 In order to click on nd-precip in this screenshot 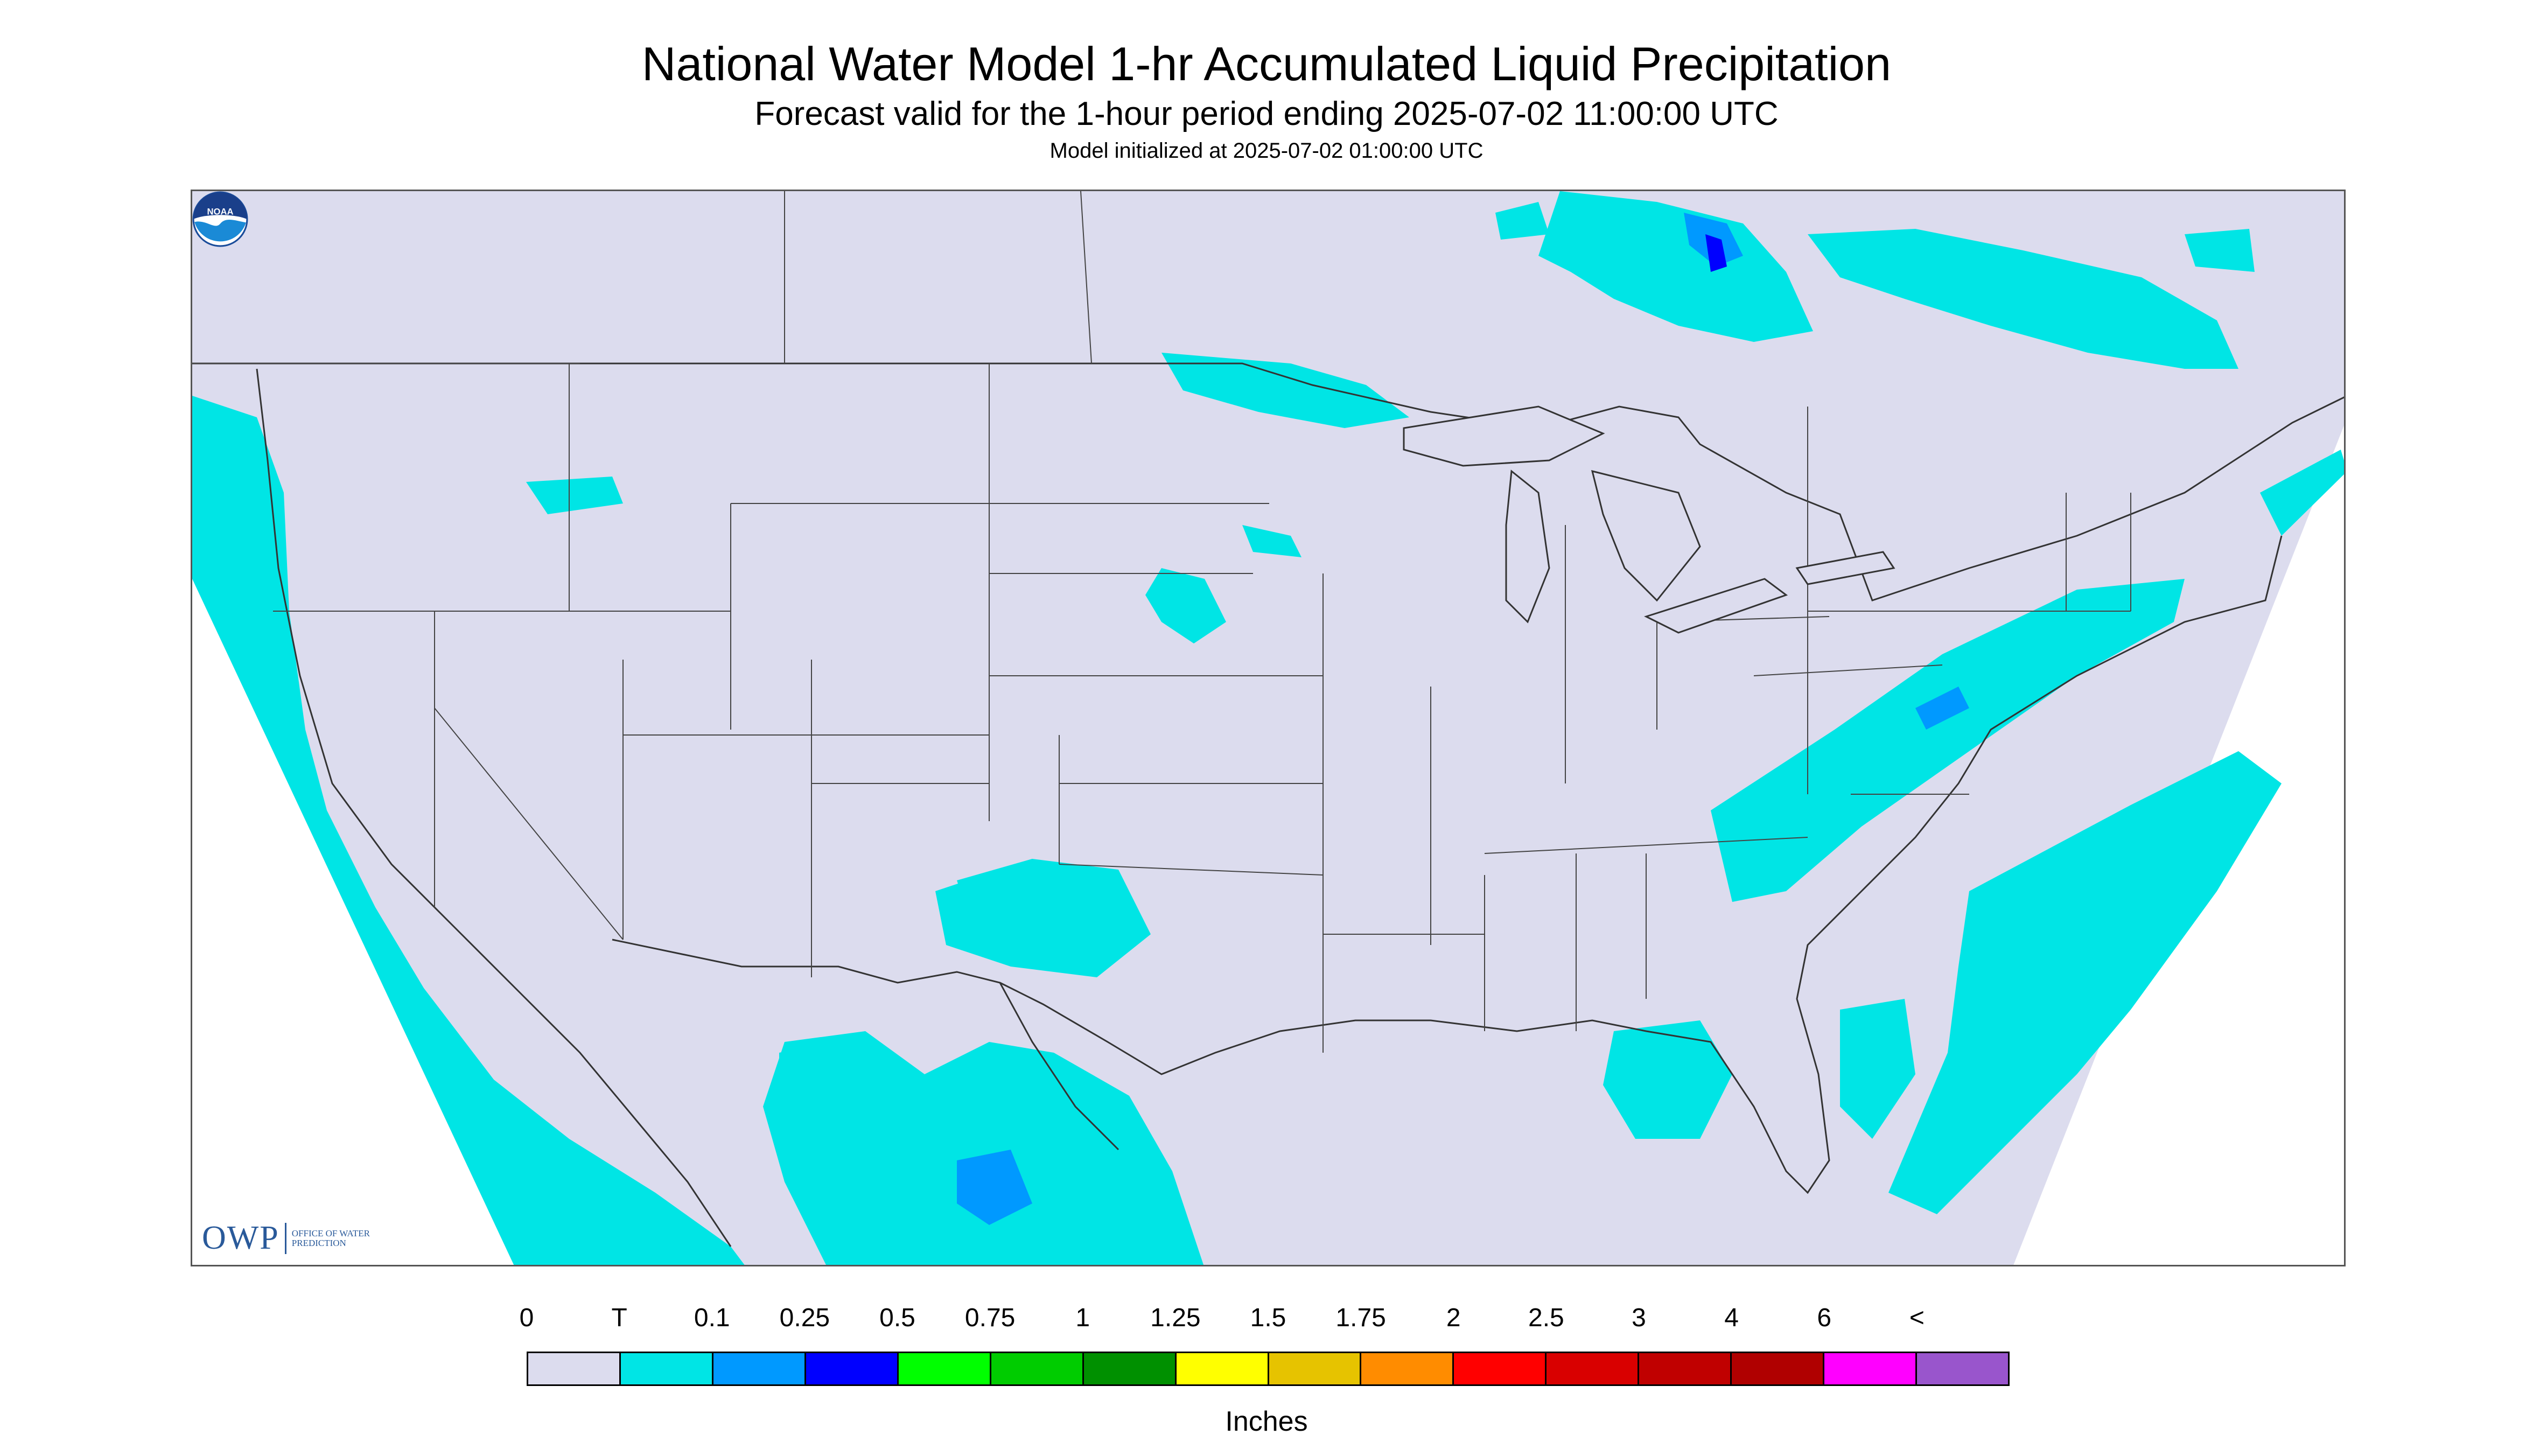, I will do `click(1285, 390)`.